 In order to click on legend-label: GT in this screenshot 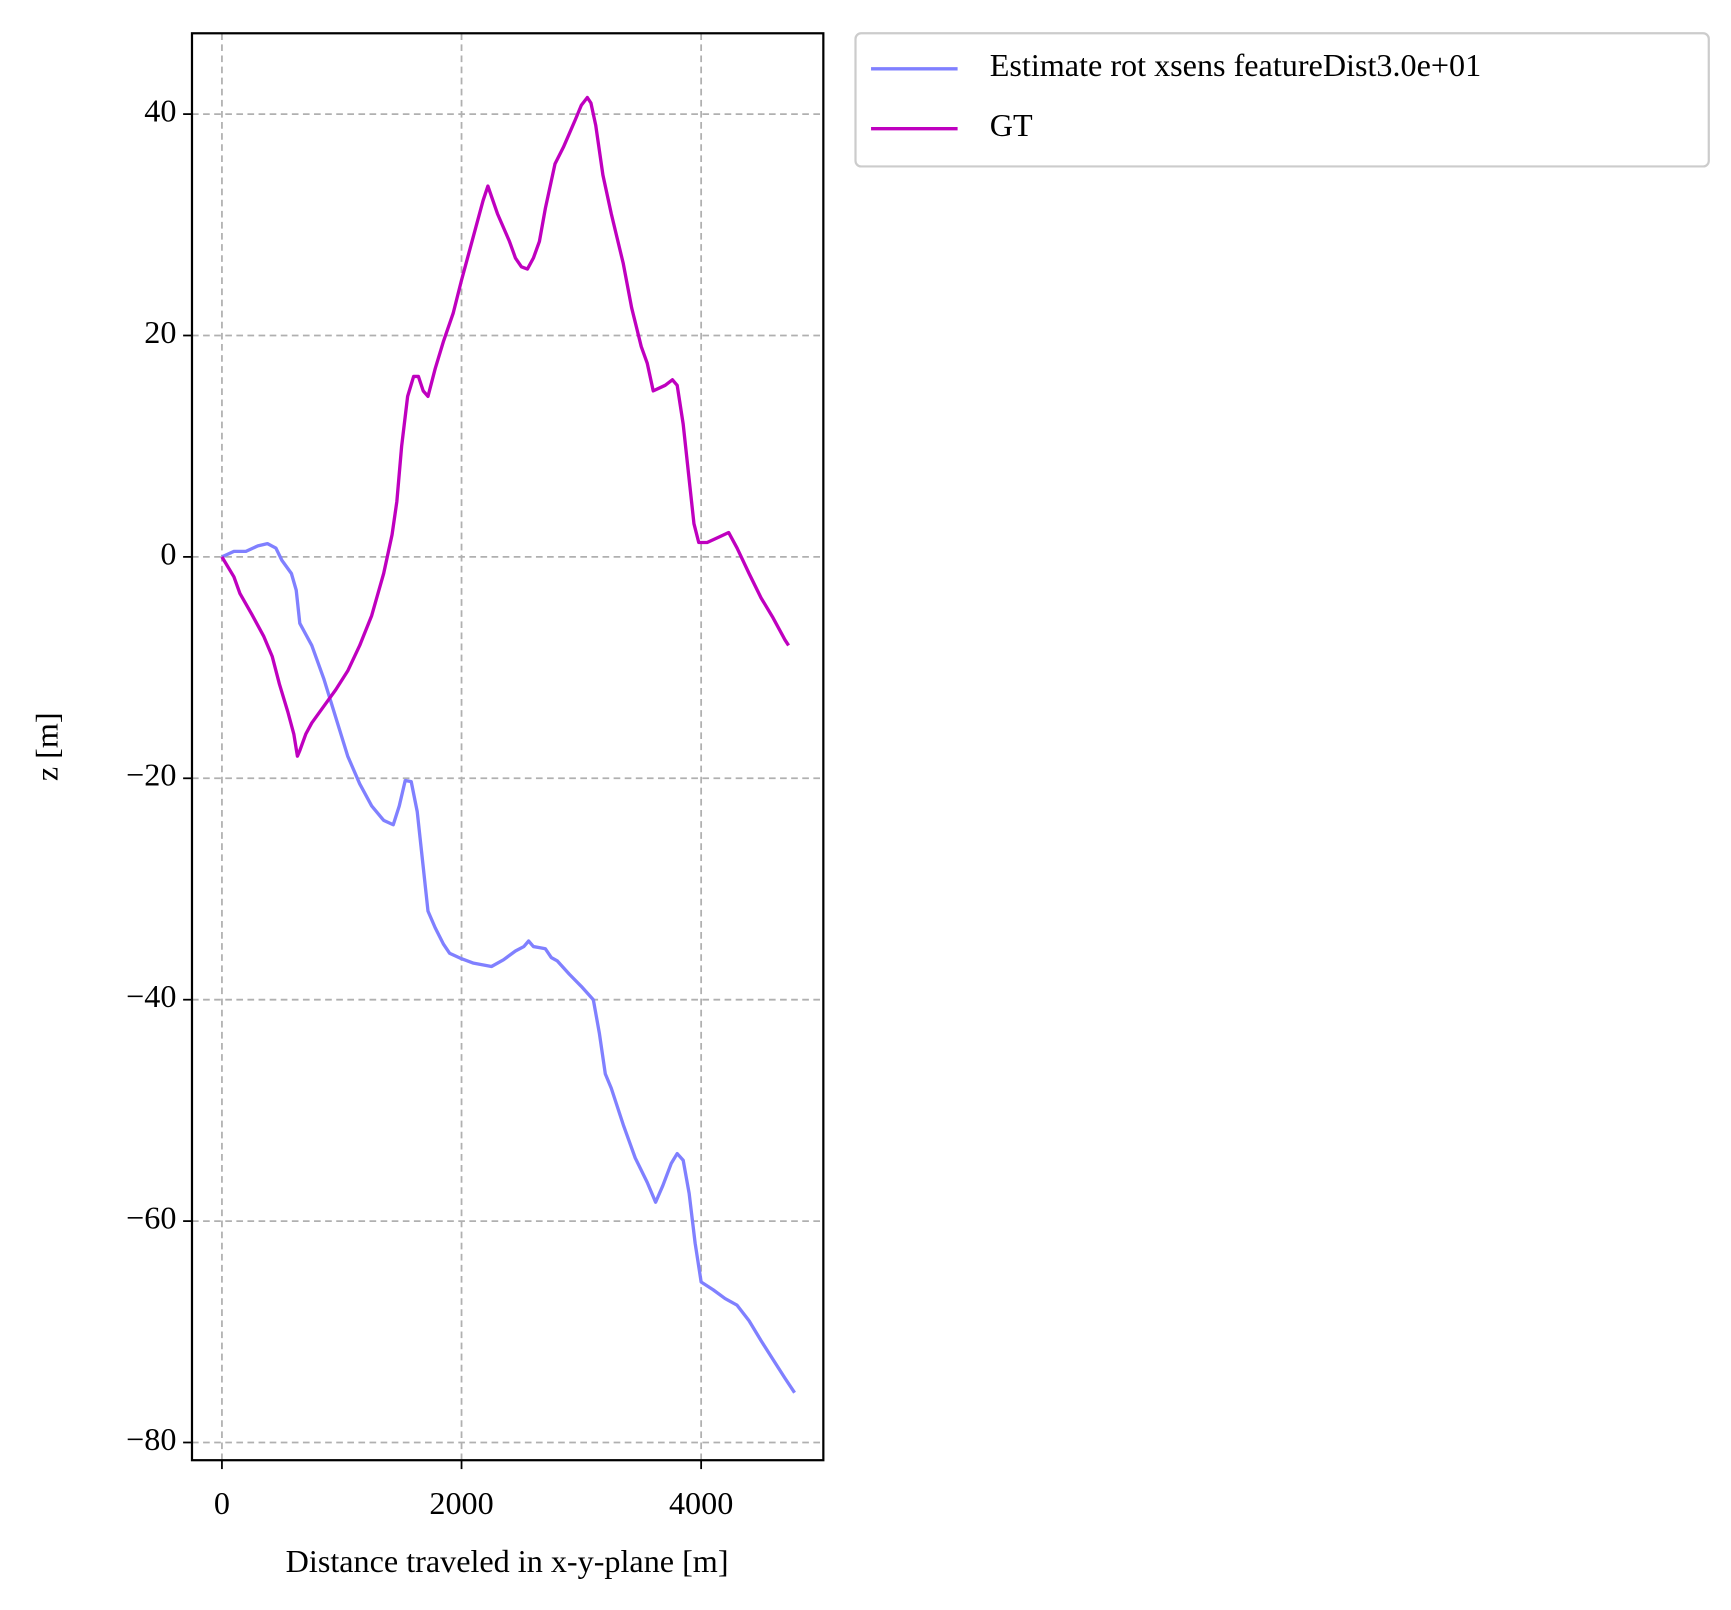, I will do `click(1011, 125)`.